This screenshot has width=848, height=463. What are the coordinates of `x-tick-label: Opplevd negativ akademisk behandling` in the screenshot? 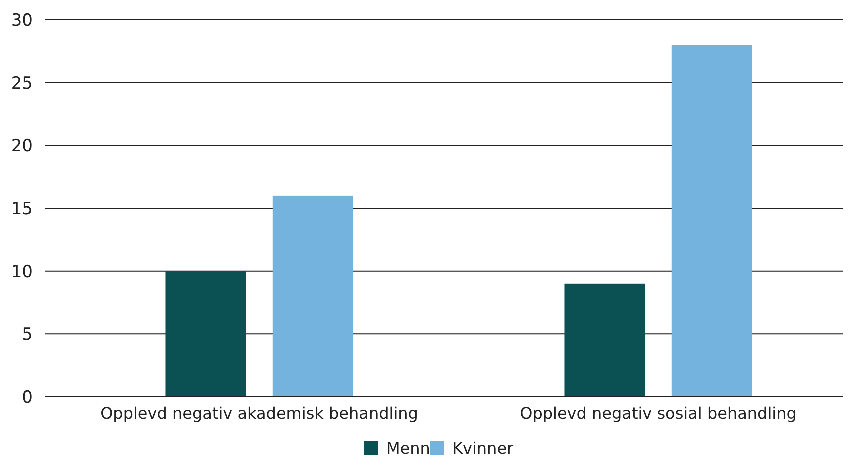 It's located at (259, 413).